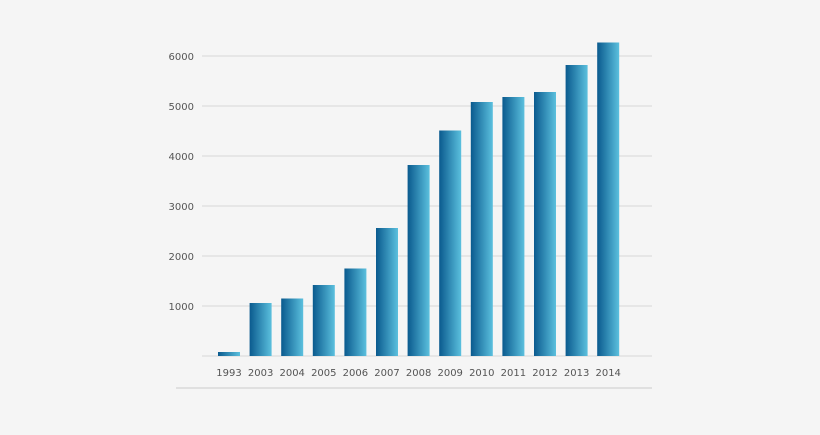  I want to click on bar-2011, so click(513, 226).